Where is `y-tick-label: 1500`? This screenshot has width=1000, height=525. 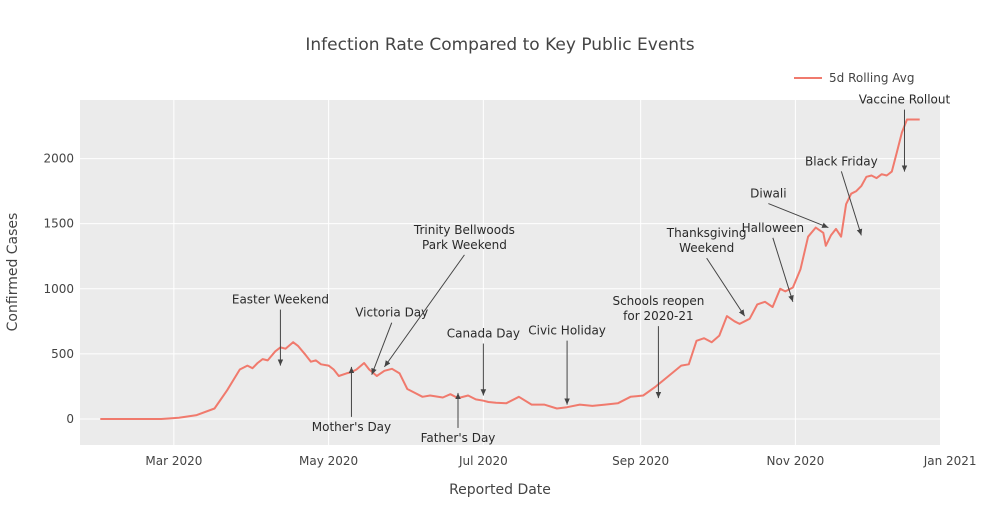
y-tick-label: 1500 is located at coordinates (58, 224).